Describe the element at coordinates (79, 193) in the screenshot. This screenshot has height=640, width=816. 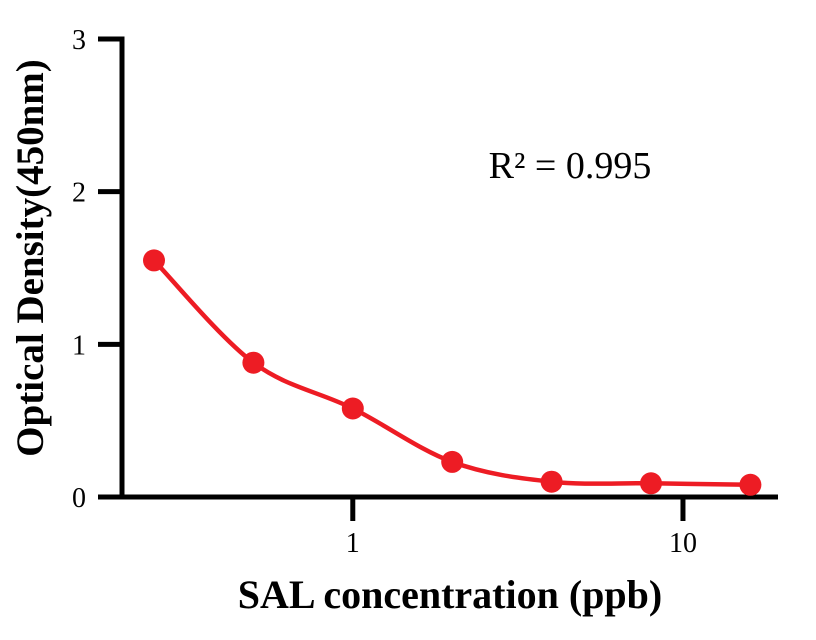
I see `y-tick-label: 2` at that location.